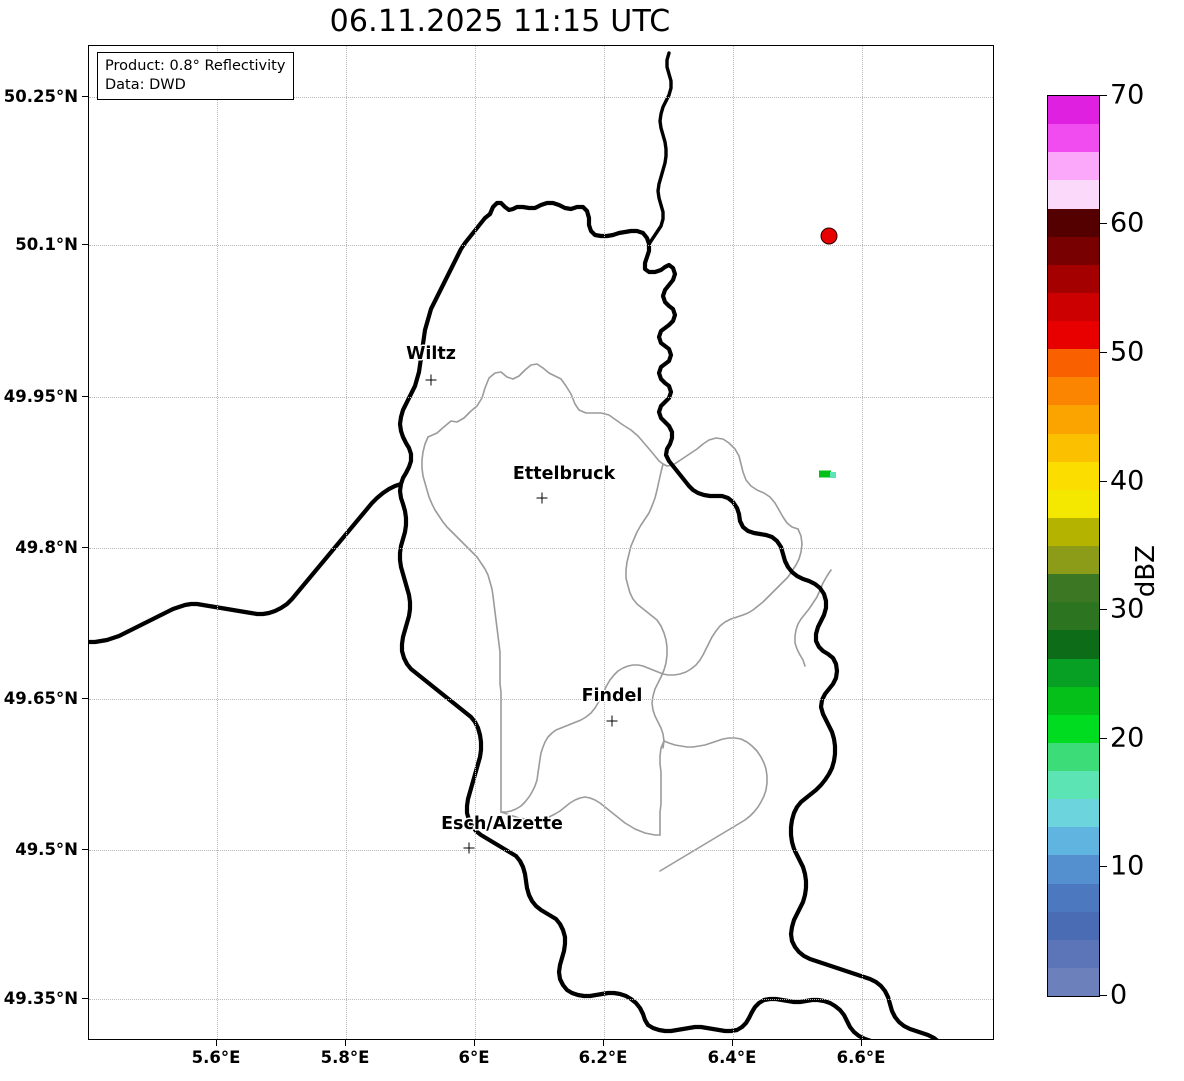  I want to click on x-tick-label: 6.2°E, so click(603, 1057).